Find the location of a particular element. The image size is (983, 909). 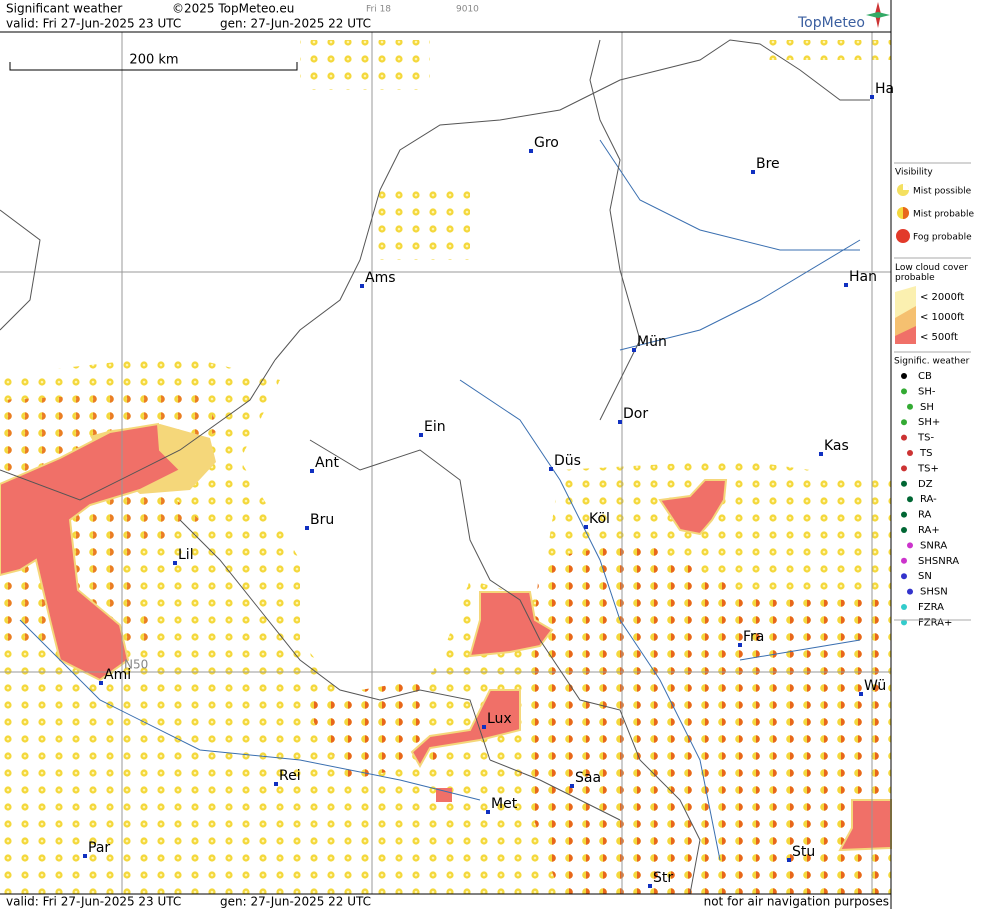

city-label: Lux is located at coordinates (499, 719).